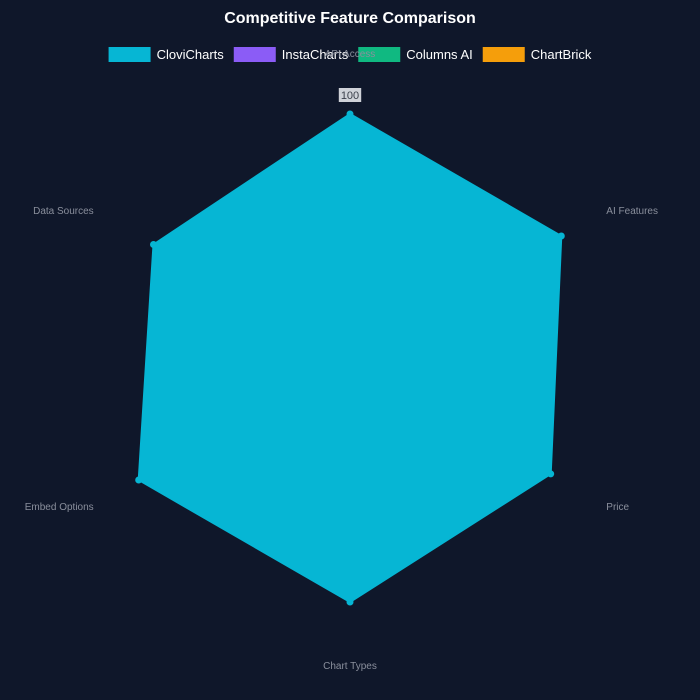 This screenshot has height=700, width=700. Describe the element at coordinates (632, 211) in the screenshot. I see `axis-label-ai-features: AI Features` at that location.